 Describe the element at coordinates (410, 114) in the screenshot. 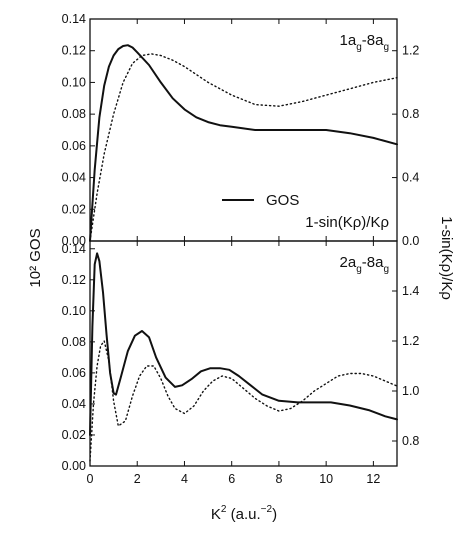

I see `top-right-y-tick-label: 0.8` at that location.